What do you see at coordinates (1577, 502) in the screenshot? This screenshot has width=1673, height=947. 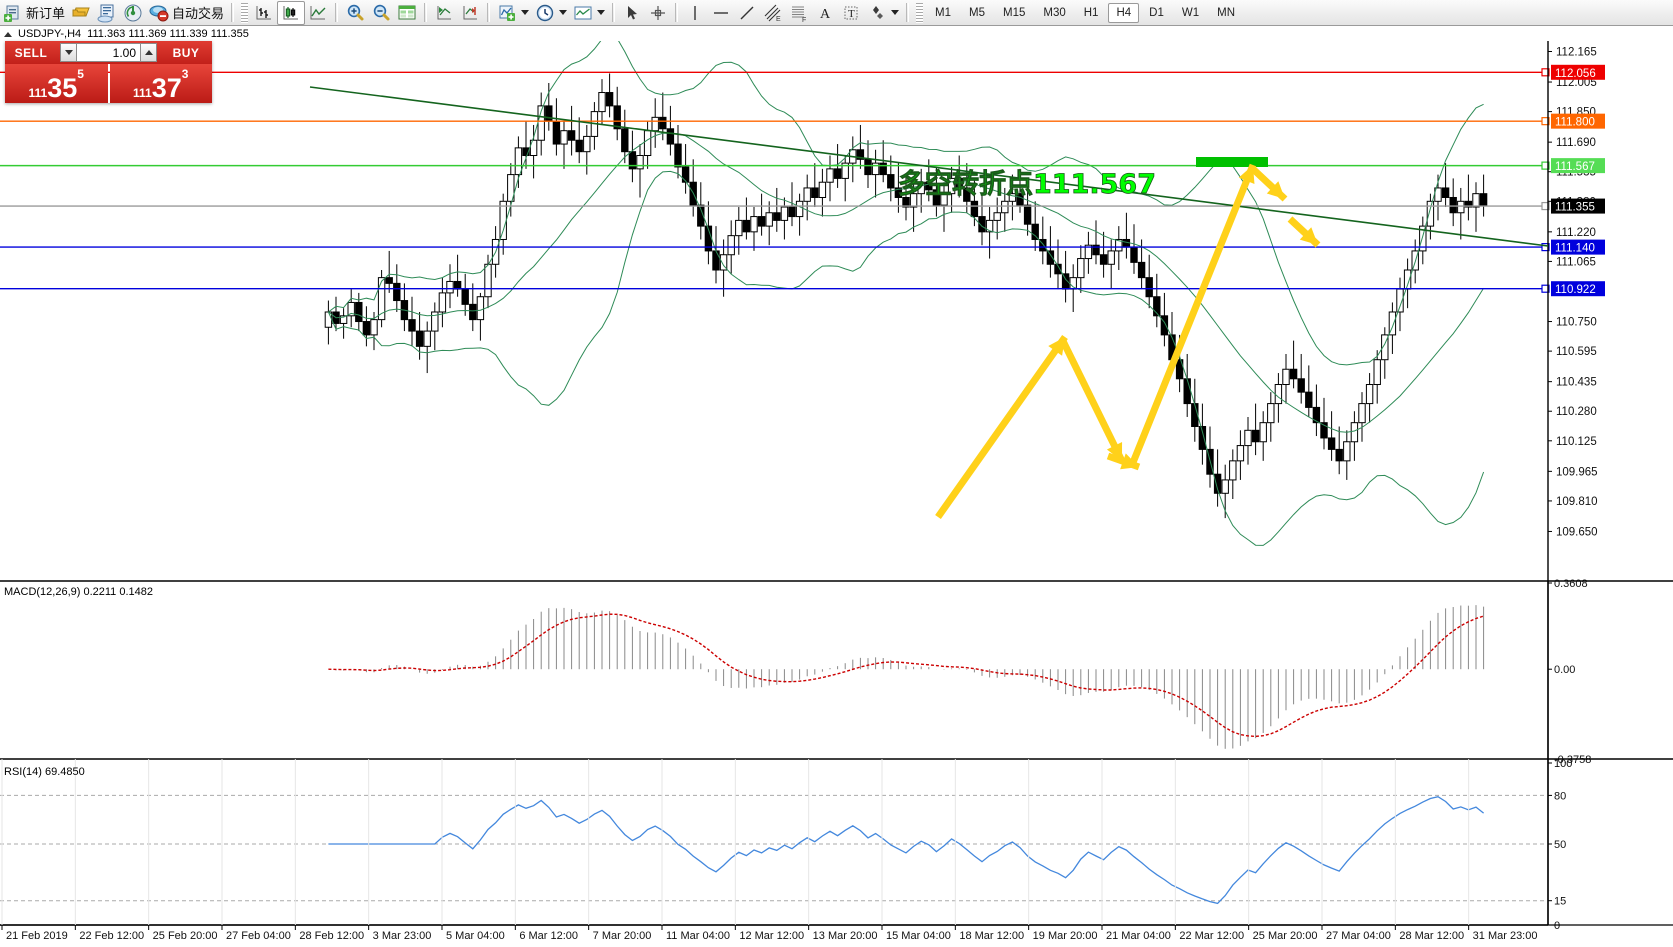 I see `svg-text: 109.810` at bounding box center [1577, 502].